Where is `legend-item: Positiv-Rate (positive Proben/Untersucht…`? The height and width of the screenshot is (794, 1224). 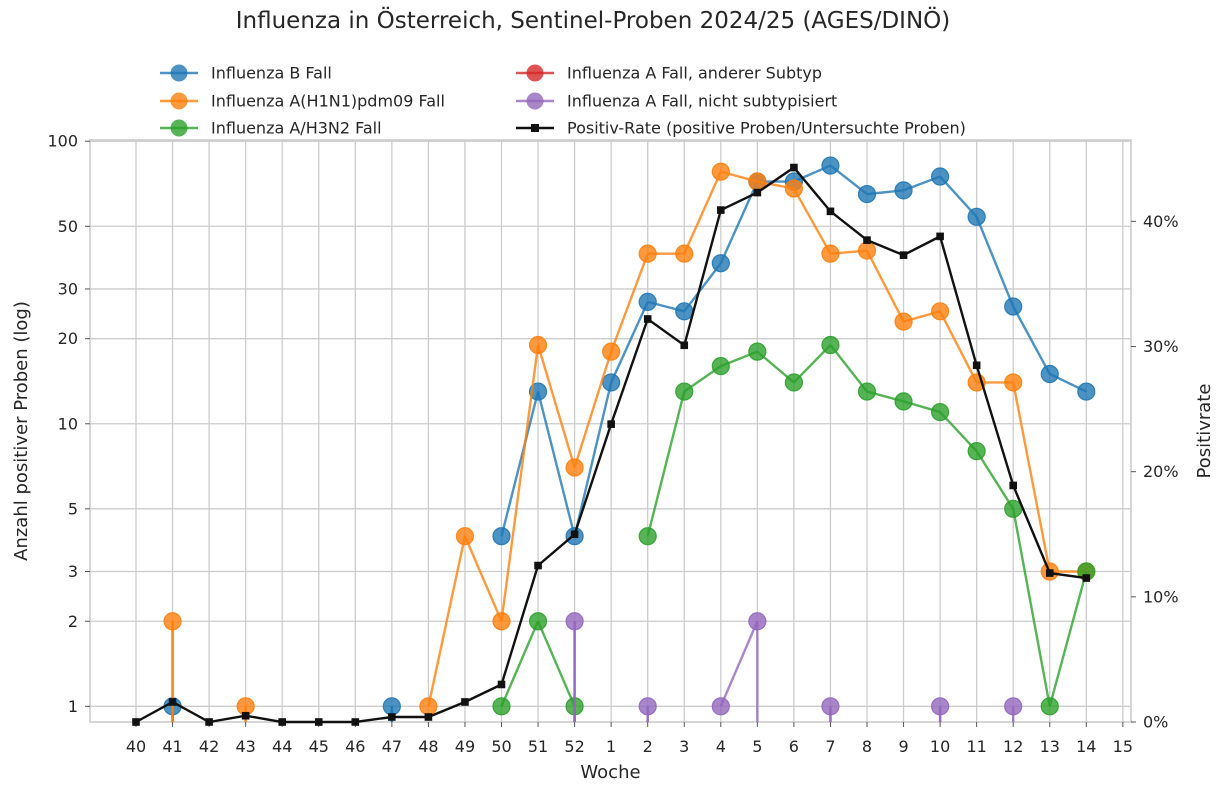
legend-item: Positiv-Rate (positive Proben/Untersucht… is located at coordinates (741, 128).